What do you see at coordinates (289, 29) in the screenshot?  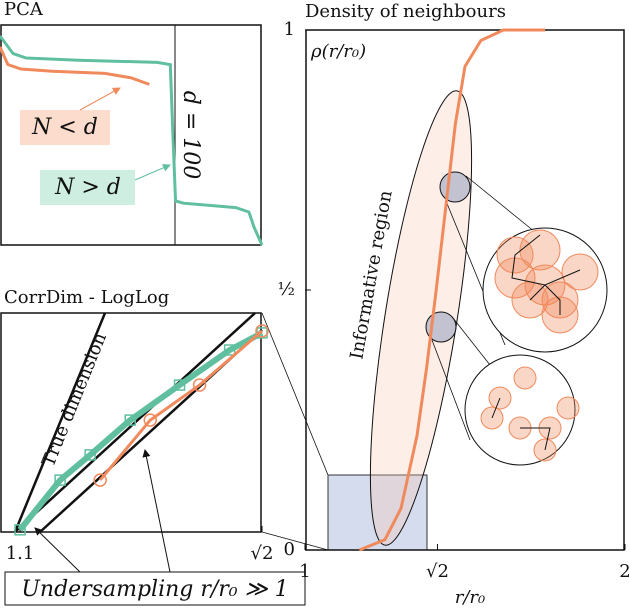 I see `y-tick-label: 1` at bounding box center [289, 29].